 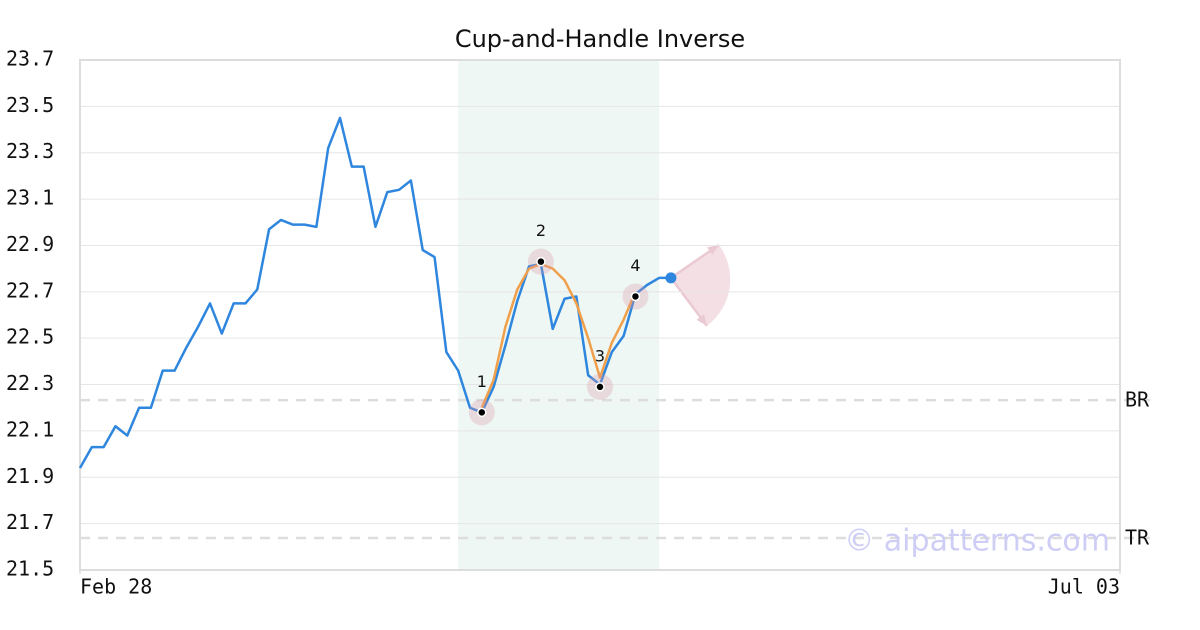 I want to click on last-point, so click(x=671, y=278).